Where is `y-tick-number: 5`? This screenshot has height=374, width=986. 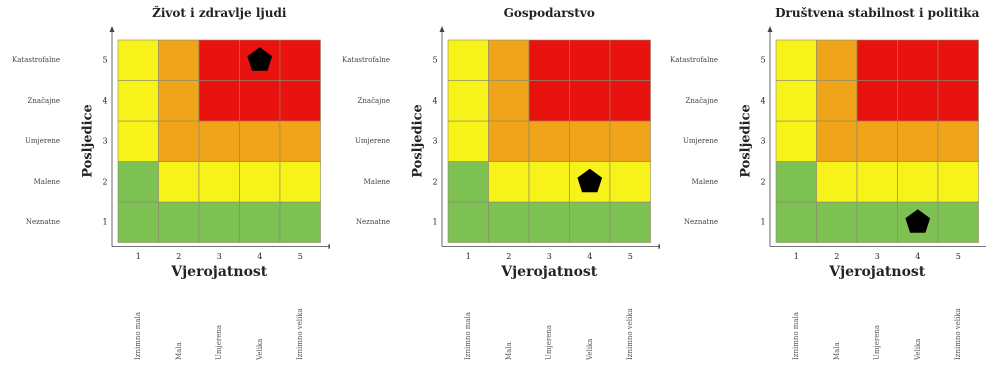
y-tick-number: 5 is located at coordinates (763, 60).